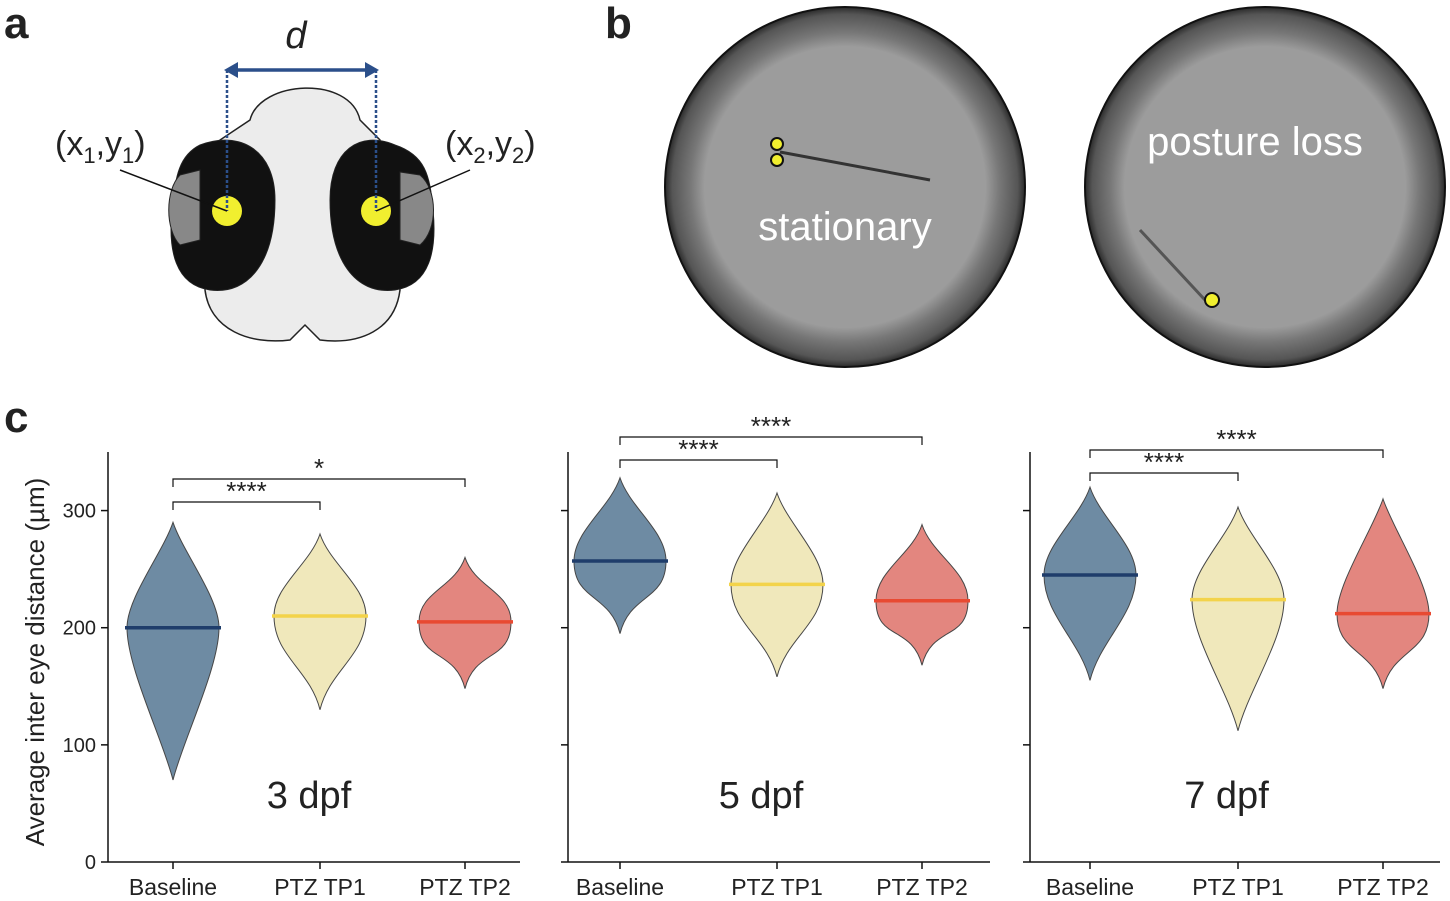 This screenshot has width=1450, height=901. Describe the element at coordinates (1226, 796) in the screenshot. I see `age-annotation: 7 dpf` at that location.